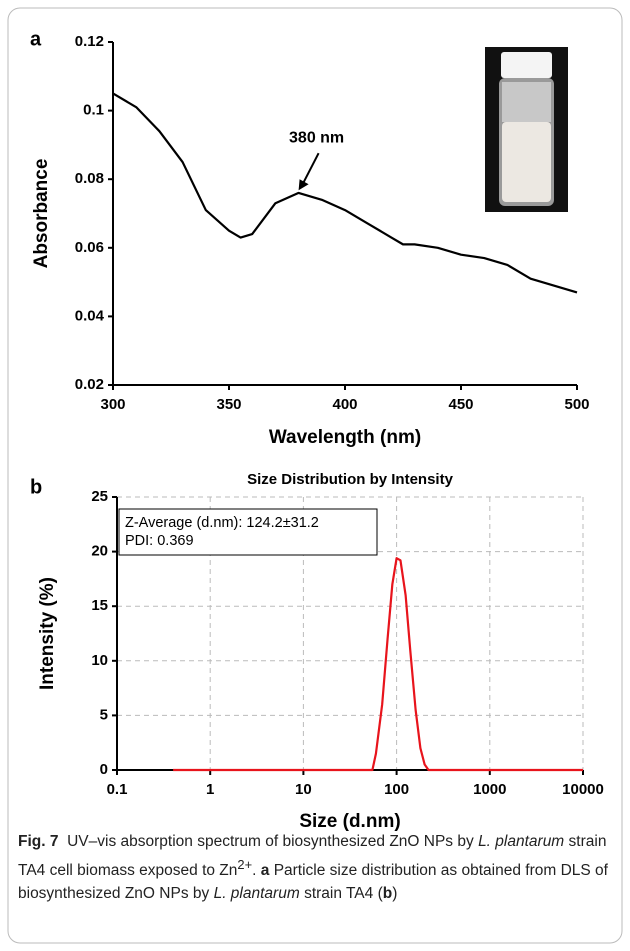  Describe the element at coordinates (89, 247) in the screenshot. I see `y-tick-label: 0.06` at that location.